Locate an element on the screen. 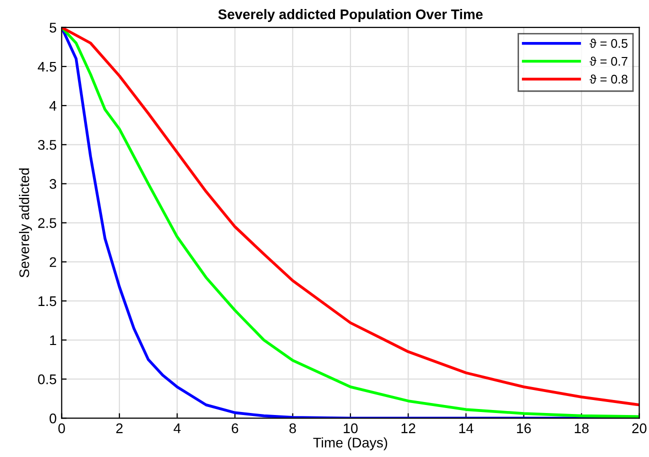 This screenshot has height=457, width=649. x-tick-label: 12 is located at coordinates (409, 428).